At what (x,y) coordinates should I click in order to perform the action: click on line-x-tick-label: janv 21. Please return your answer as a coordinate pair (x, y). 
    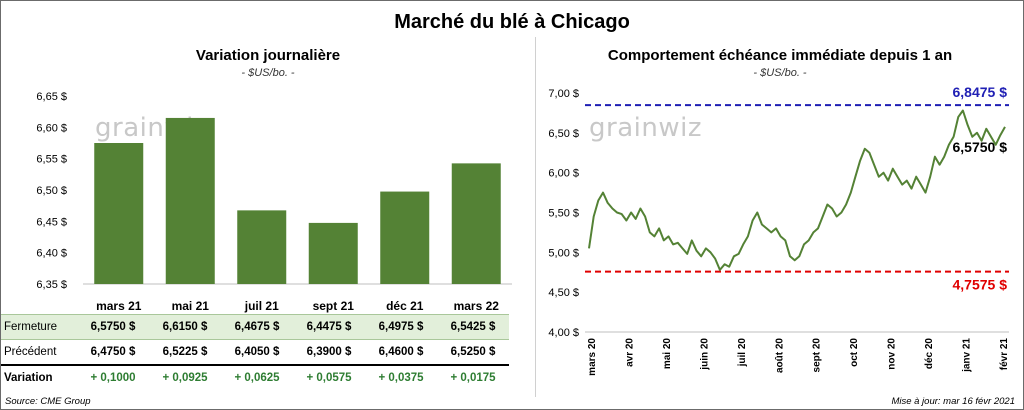
    Looking at the image, I should click on (967, 355).